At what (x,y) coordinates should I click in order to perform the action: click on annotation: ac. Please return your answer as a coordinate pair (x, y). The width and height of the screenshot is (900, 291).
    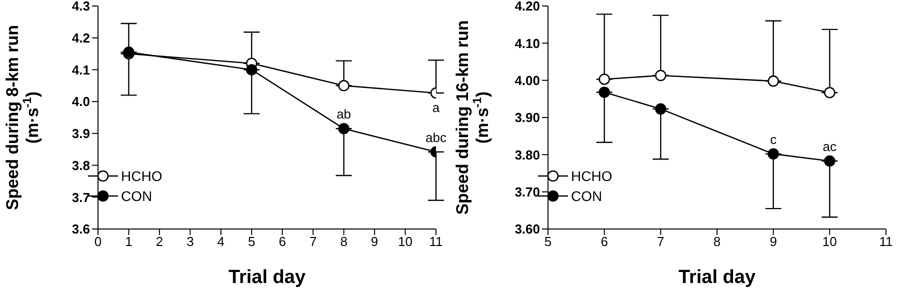
    Looking at the image, I should click on (830, 146).